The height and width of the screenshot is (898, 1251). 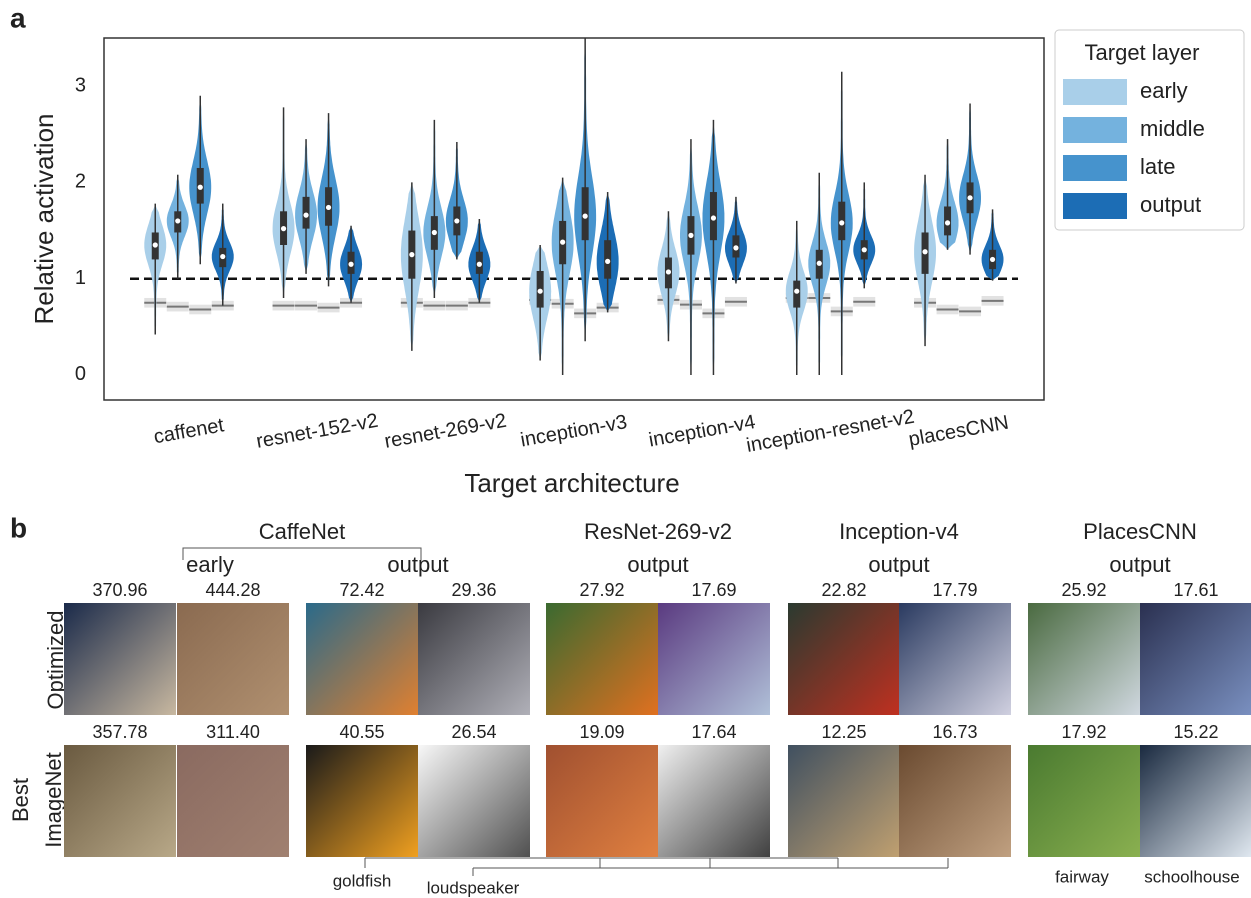 What do you see at coordinates (899, 531) in the screenshot?
I see `group-title: Inception-v4` at bounding box center [899, 531].